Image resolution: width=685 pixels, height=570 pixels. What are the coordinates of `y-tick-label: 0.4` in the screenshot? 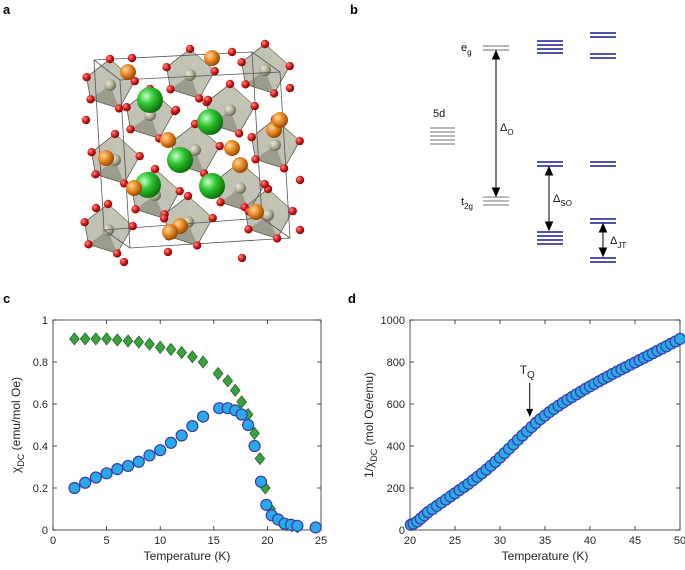 It's located at (40, 447).